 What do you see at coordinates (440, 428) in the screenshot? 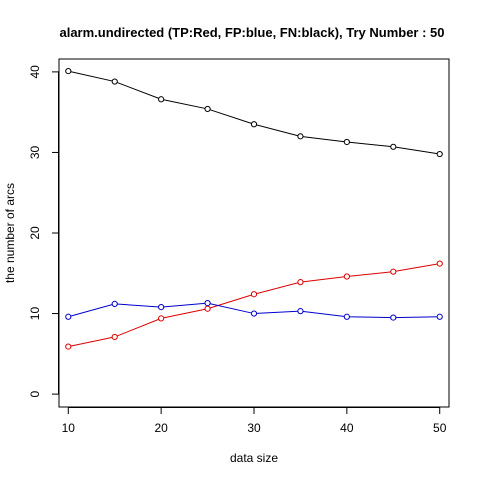
I see `x-tick-label: 50` at bounding box center [440, 428].